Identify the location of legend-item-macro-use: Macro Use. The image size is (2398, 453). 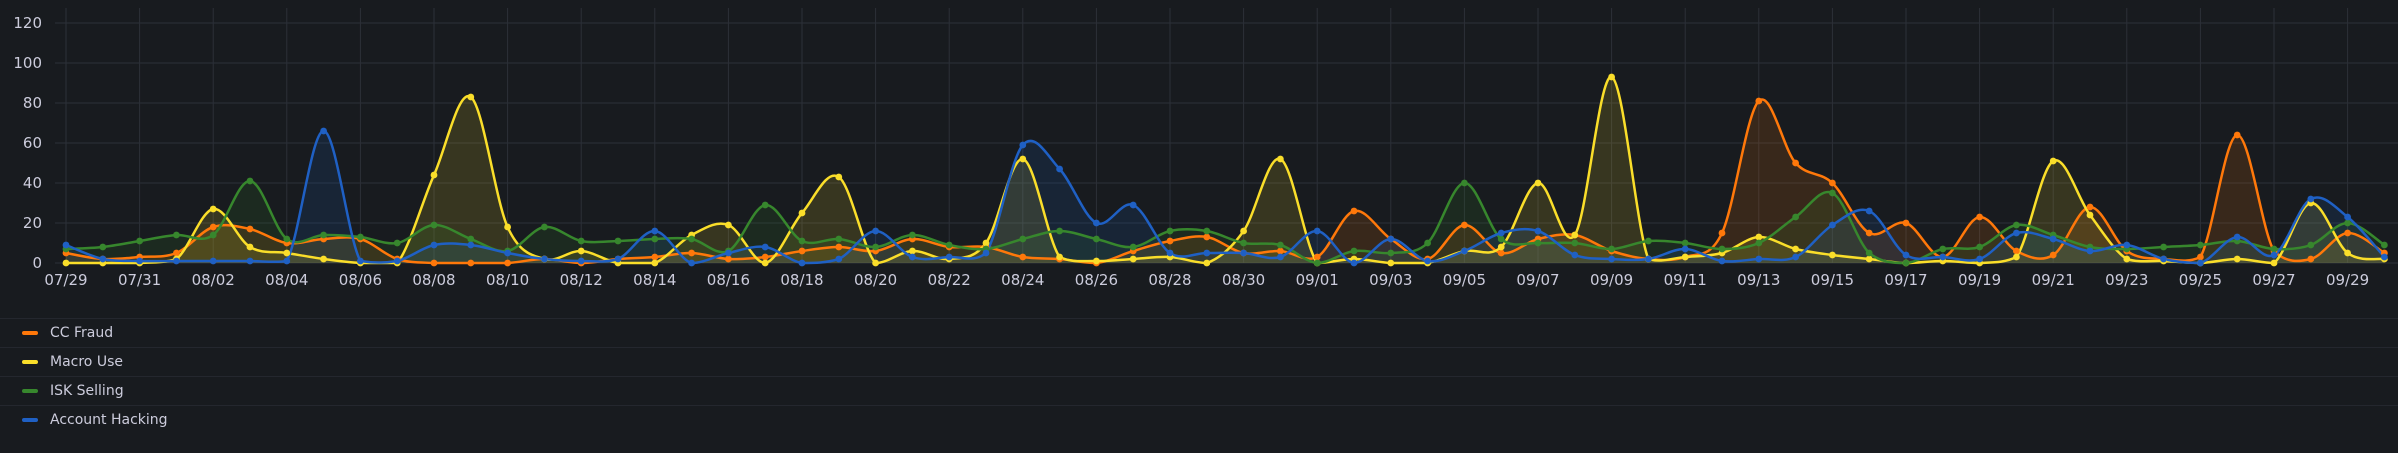
(1199, 361).